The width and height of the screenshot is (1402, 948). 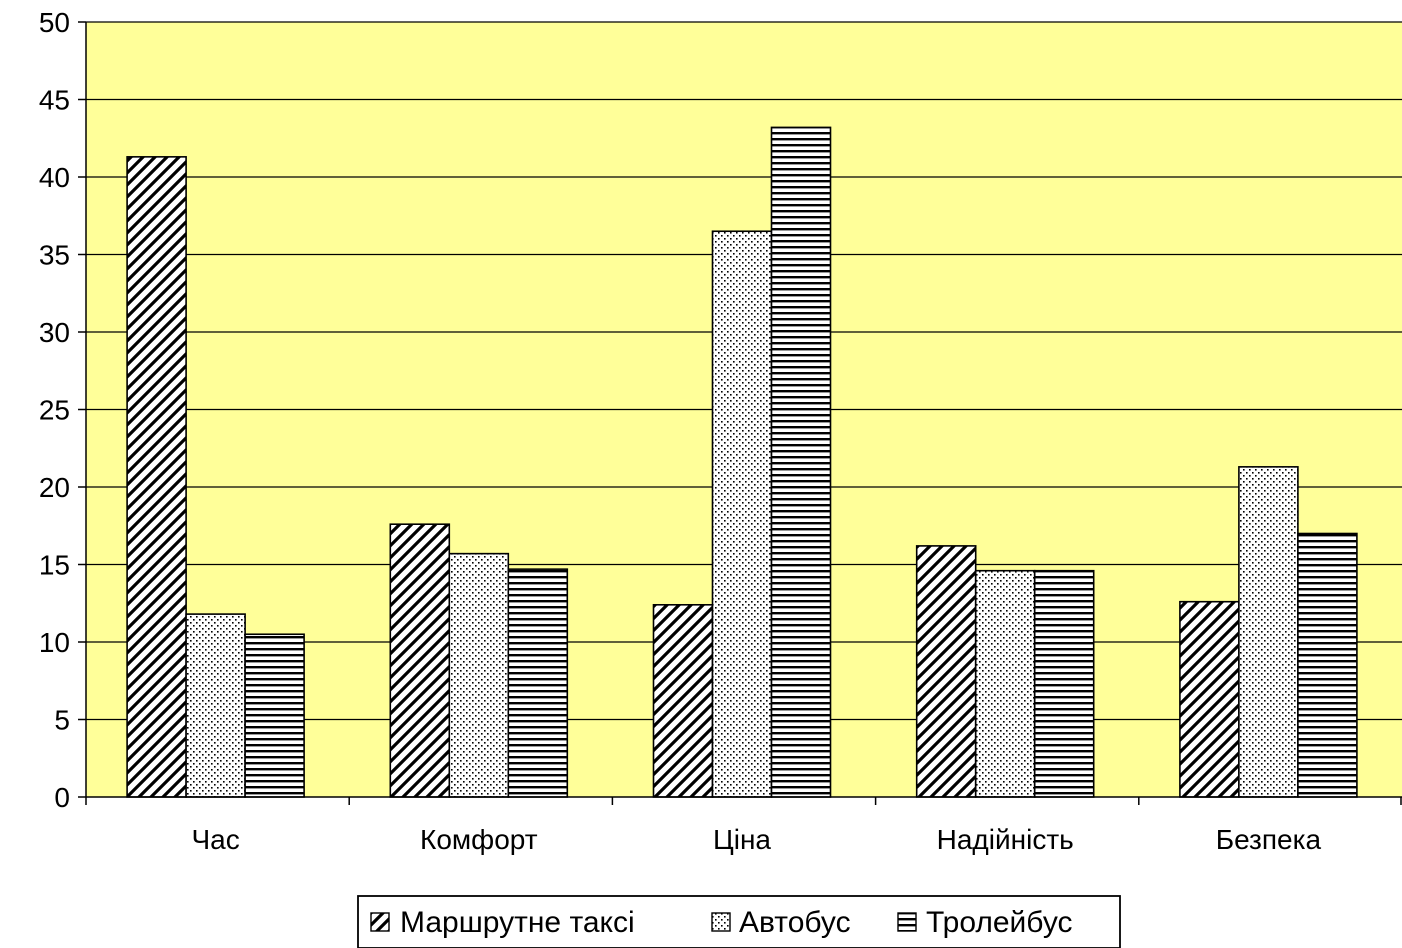 I want to click on x-tick-label: Безпека, so click(x=1269, y=839).